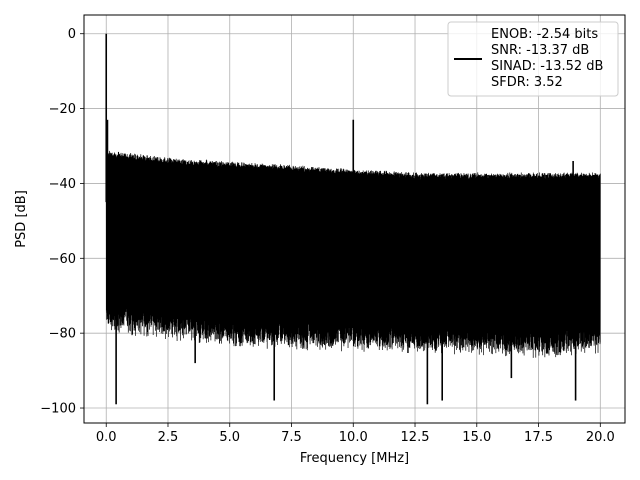 The width and height of the screenshot is (640, 480). I want to click on x-axis: 0.0 2.5 5.0 7.5 10.0 12.5 15.0 17.5 20.0, so click(355, 434).